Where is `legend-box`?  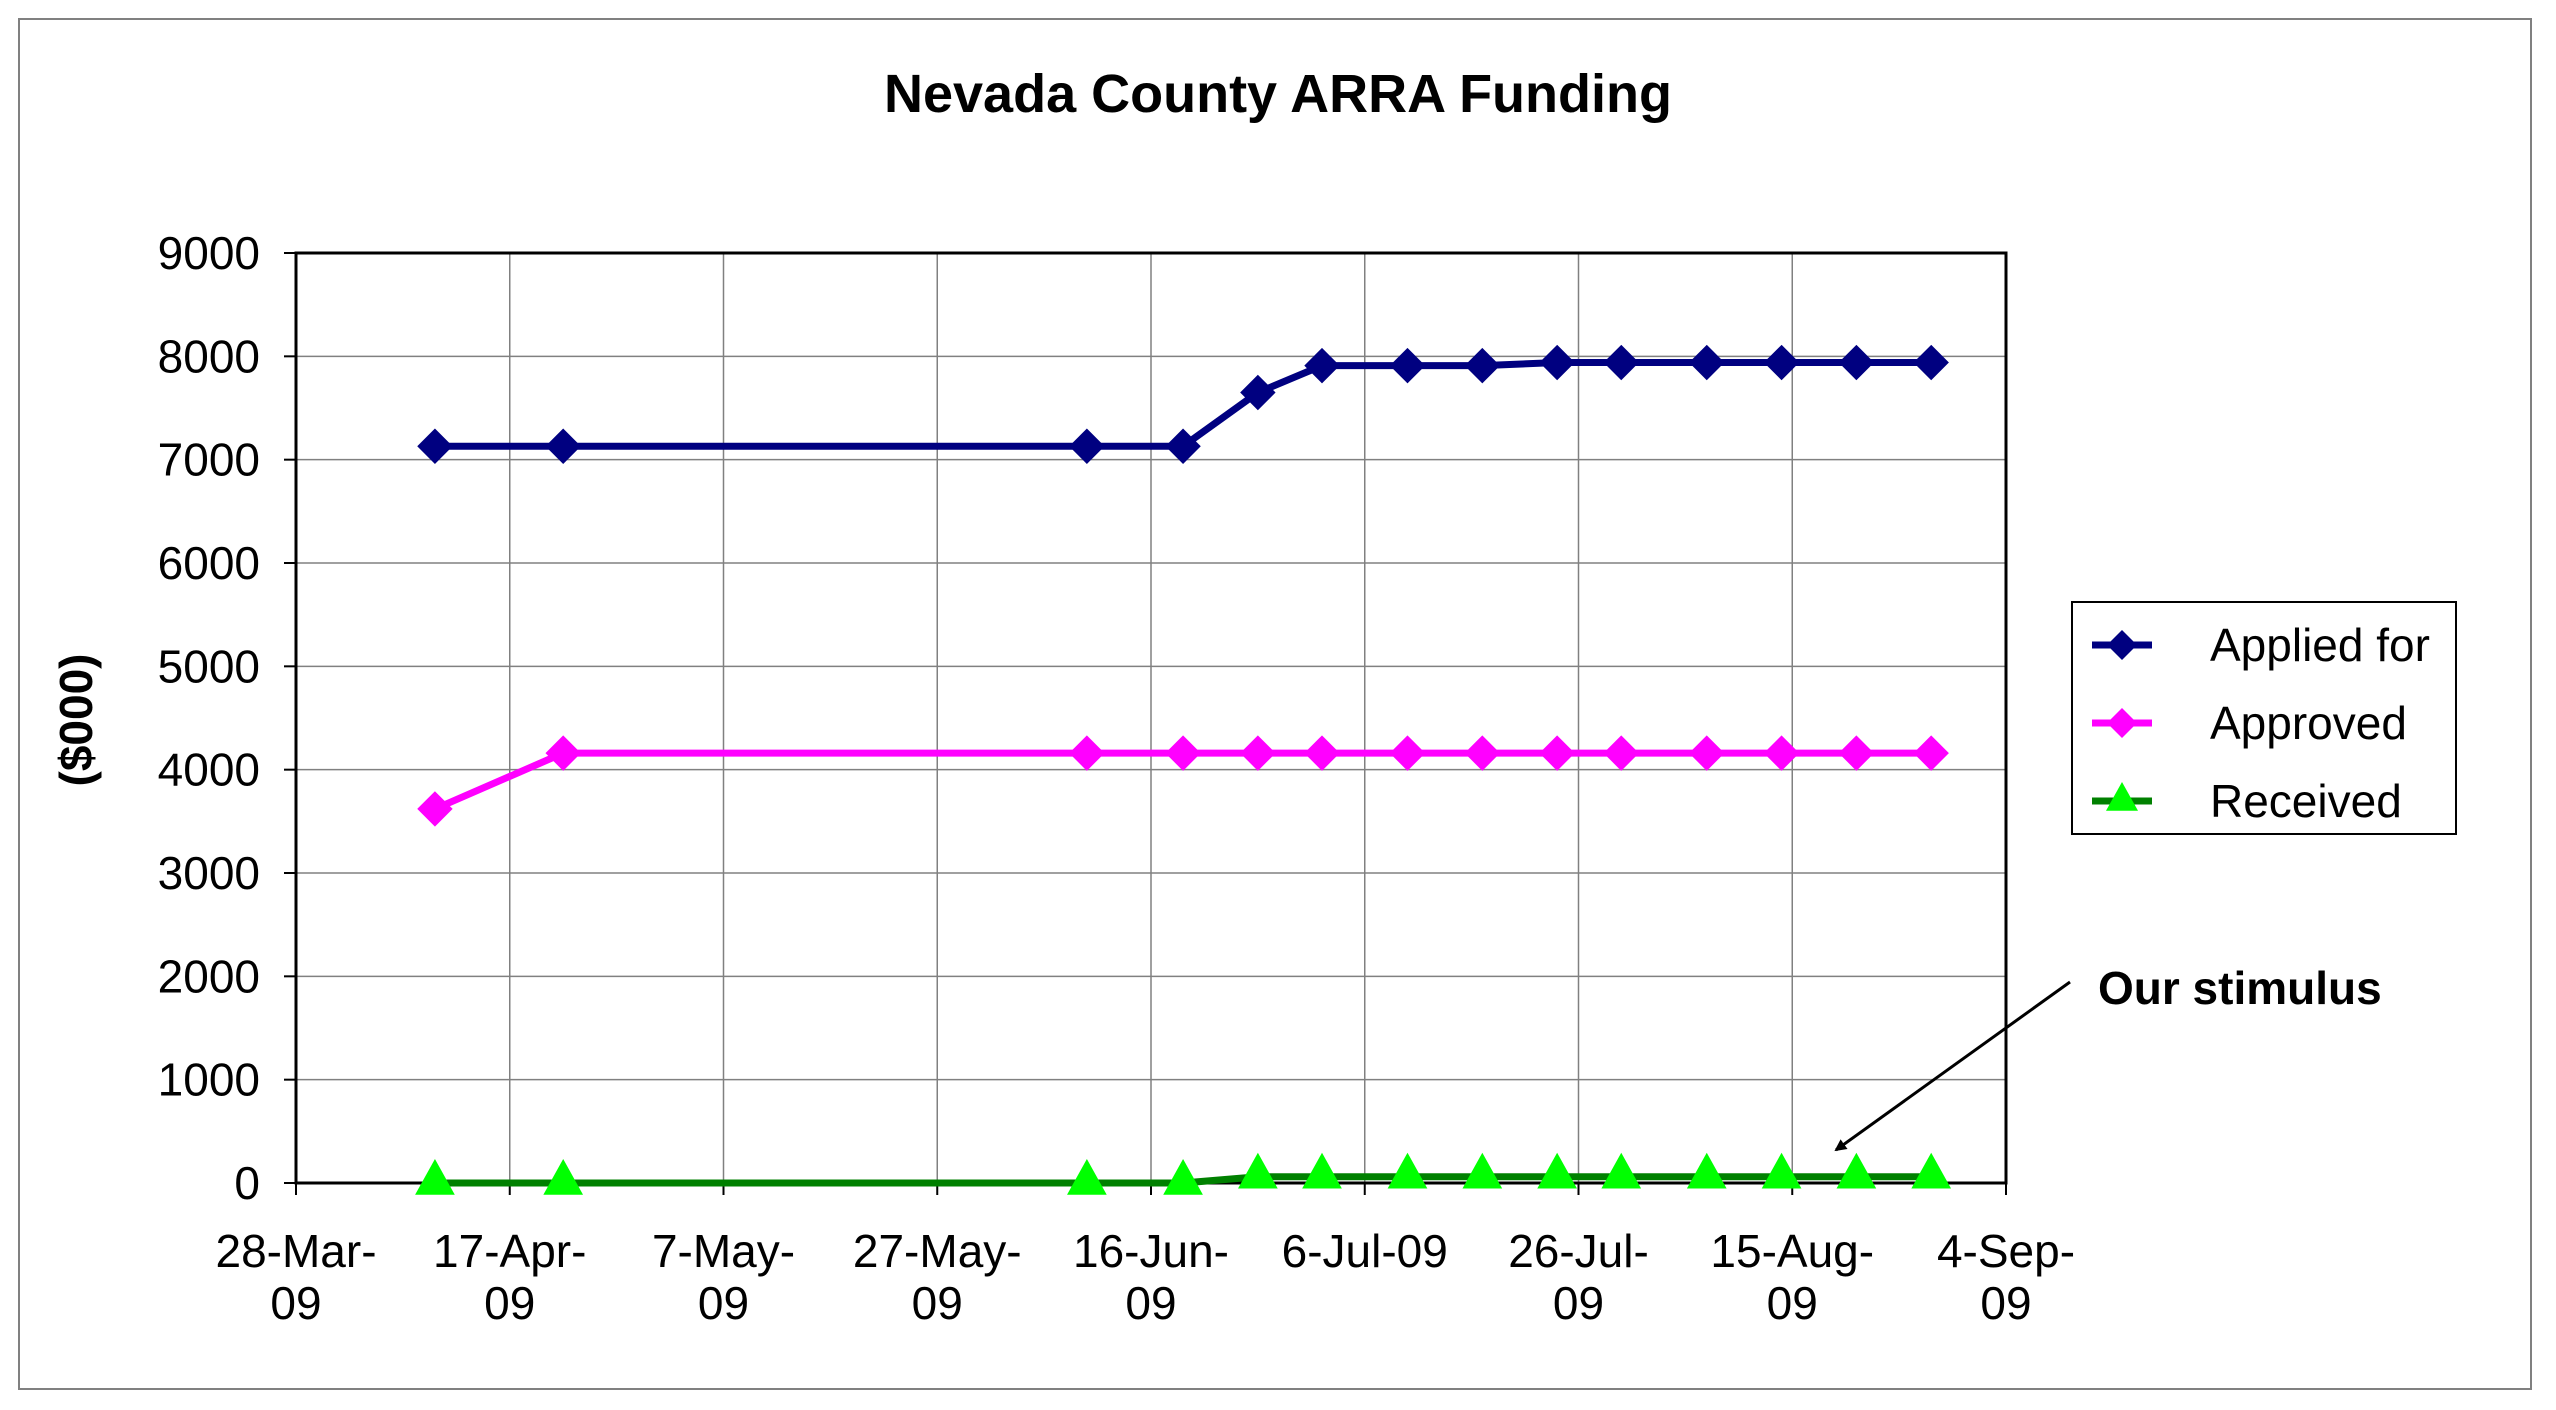
legend-box is located at coordinates (2264, 718).